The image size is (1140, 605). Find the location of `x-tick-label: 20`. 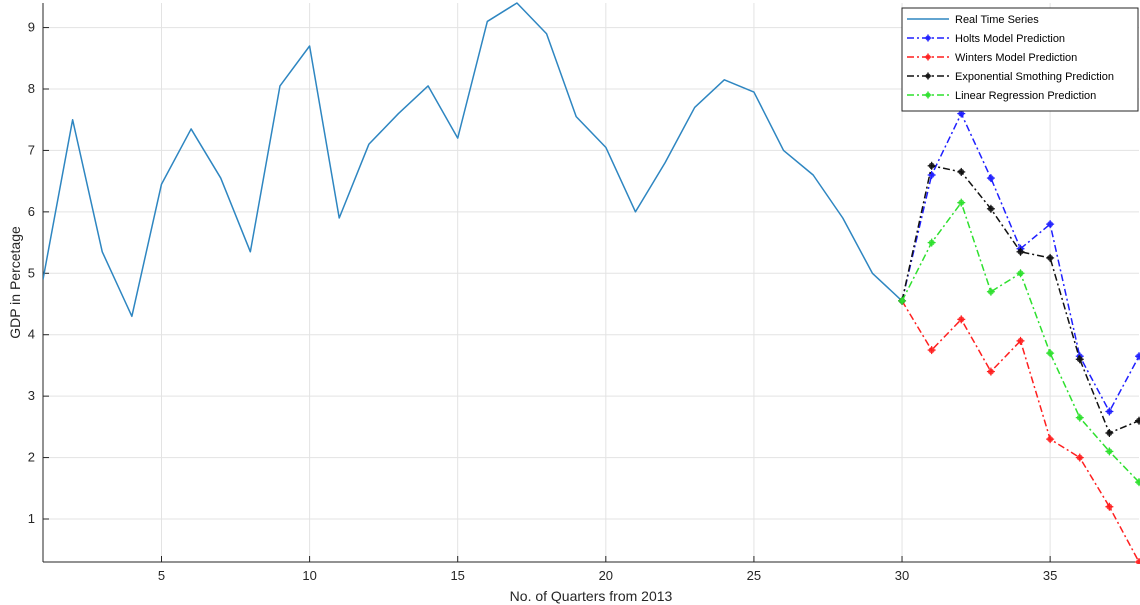

x-tick-label: 20 is located at coordinates (606, 575).